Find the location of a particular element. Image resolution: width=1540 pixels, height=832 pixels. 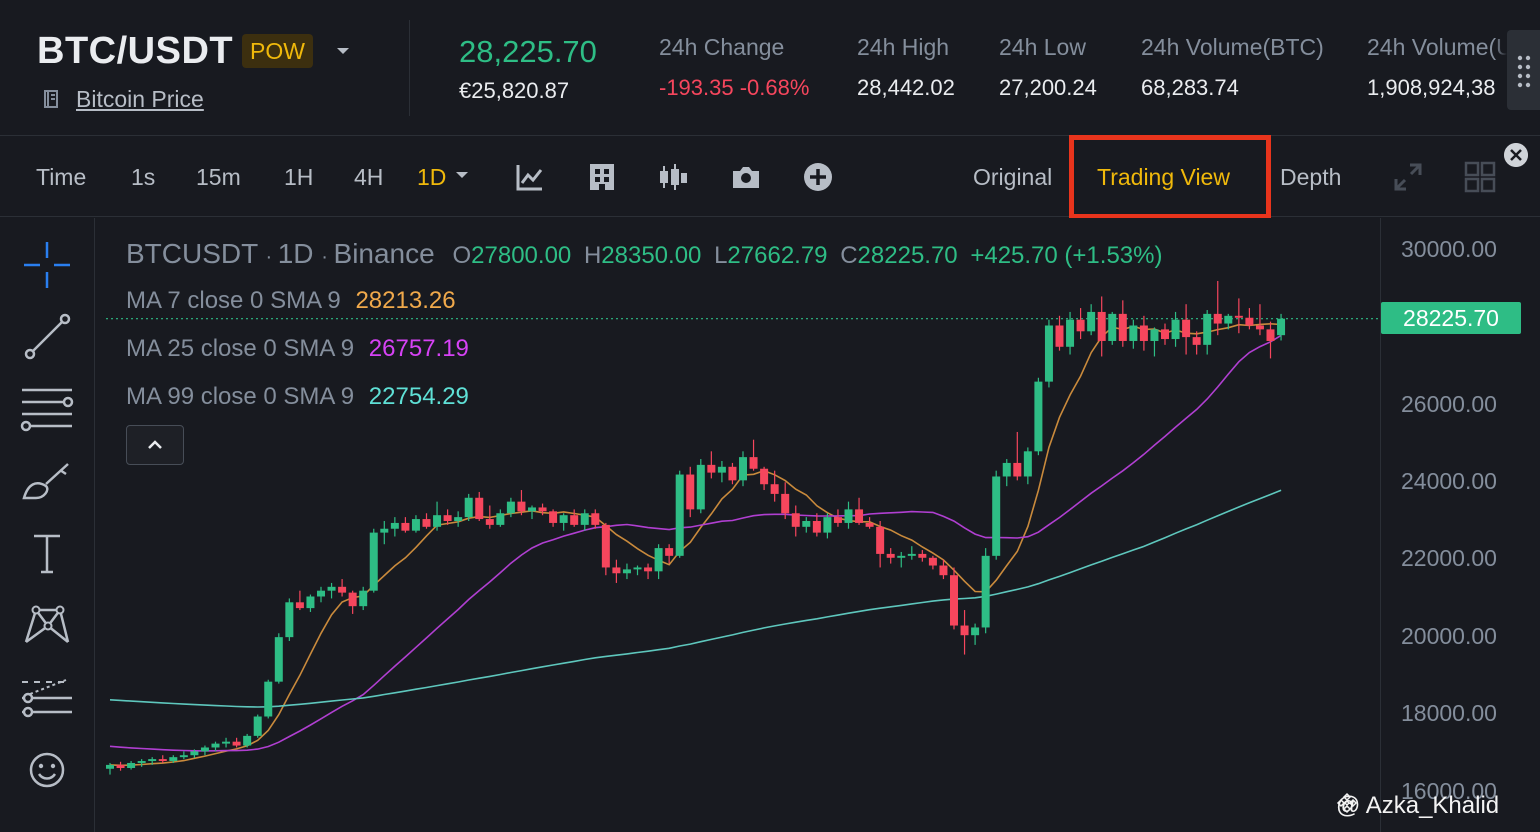

brush-icon is located at coordinates (47, 481).